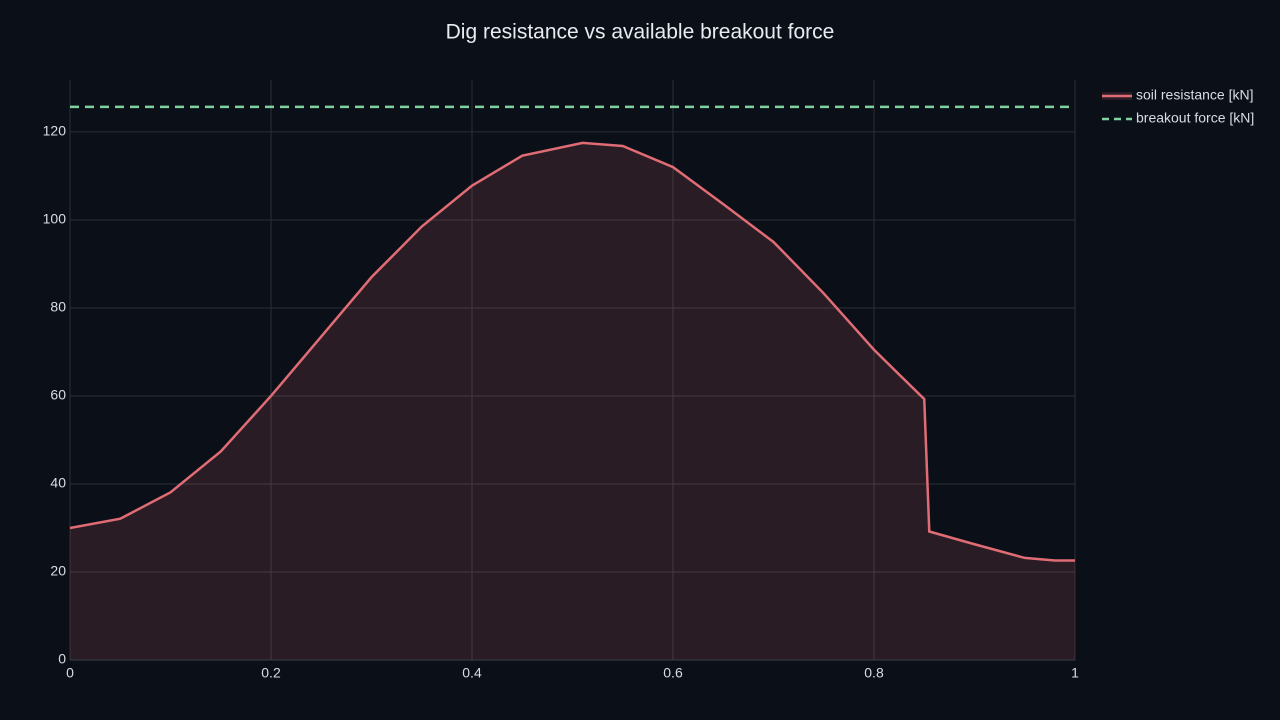 The image size is (1280, 720). I want to click on x-tick-label: 0, so click(70, 673).